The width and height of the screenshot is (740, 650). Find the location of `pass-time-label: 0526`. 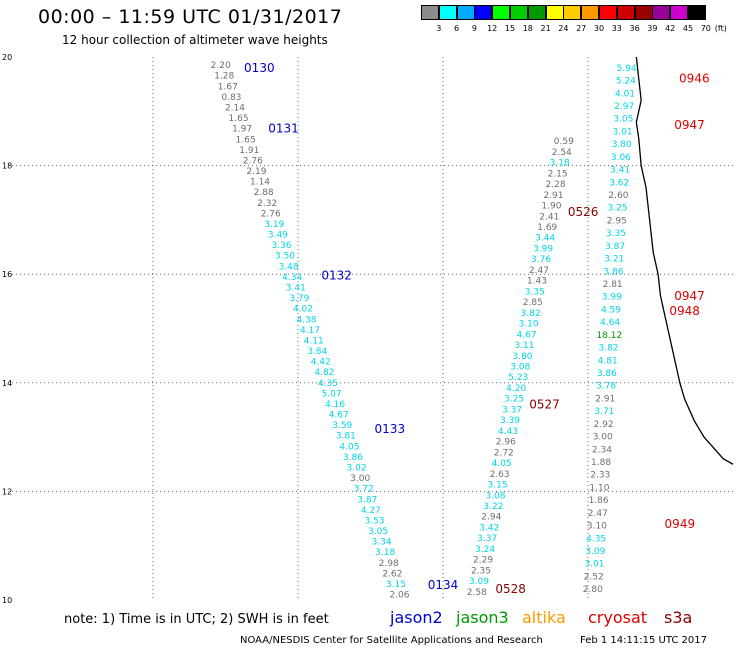

pass-time-label: 0526 is located at coordinates (583, 212).